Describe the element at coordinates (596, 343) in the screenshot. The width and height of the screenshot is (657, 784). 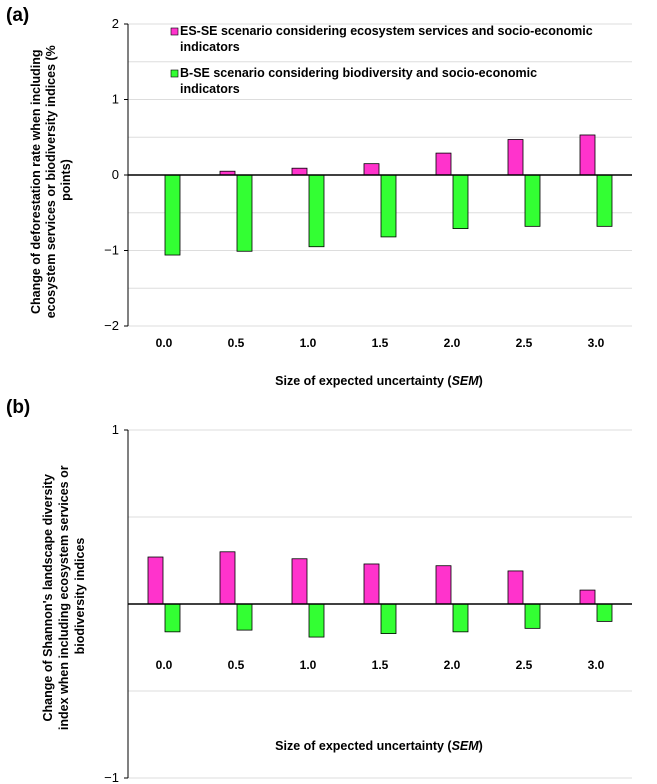
I see `panel-a-x-category-label: 3.0` at that location.